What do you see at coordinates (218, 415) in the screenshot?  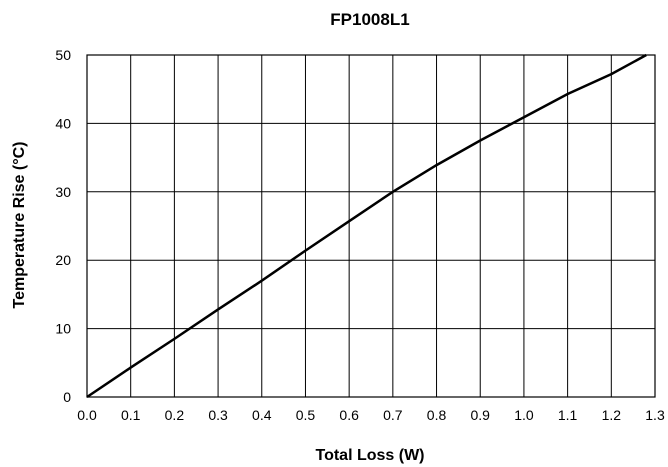 I see `x-tick-label: 0.3` at bounding box center [218, 415].